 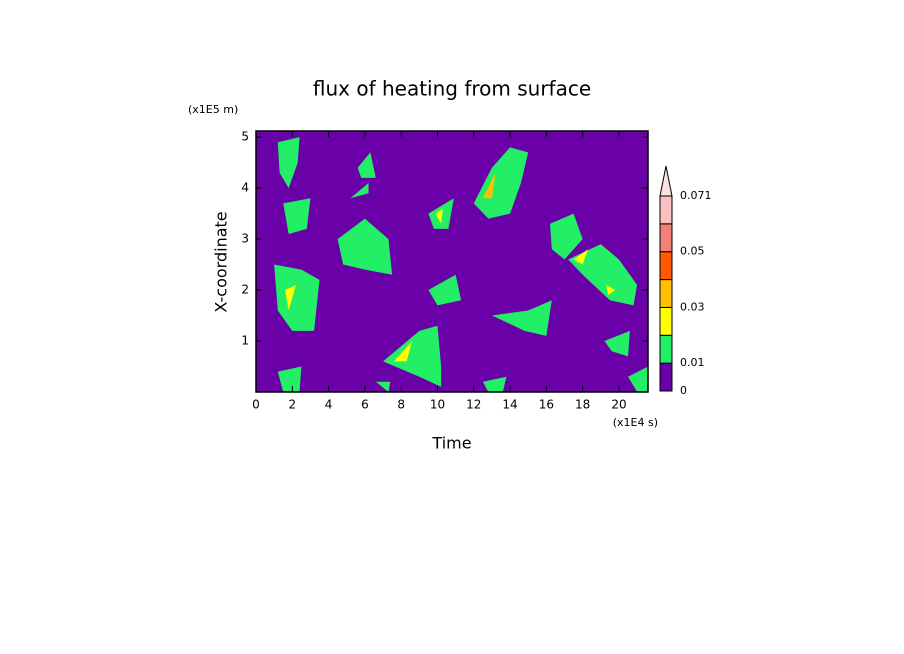 What do you see at coordinates (245, 188) in the screenshot?
I see `y-tick-label: 4` at bounding box center [245, 188].